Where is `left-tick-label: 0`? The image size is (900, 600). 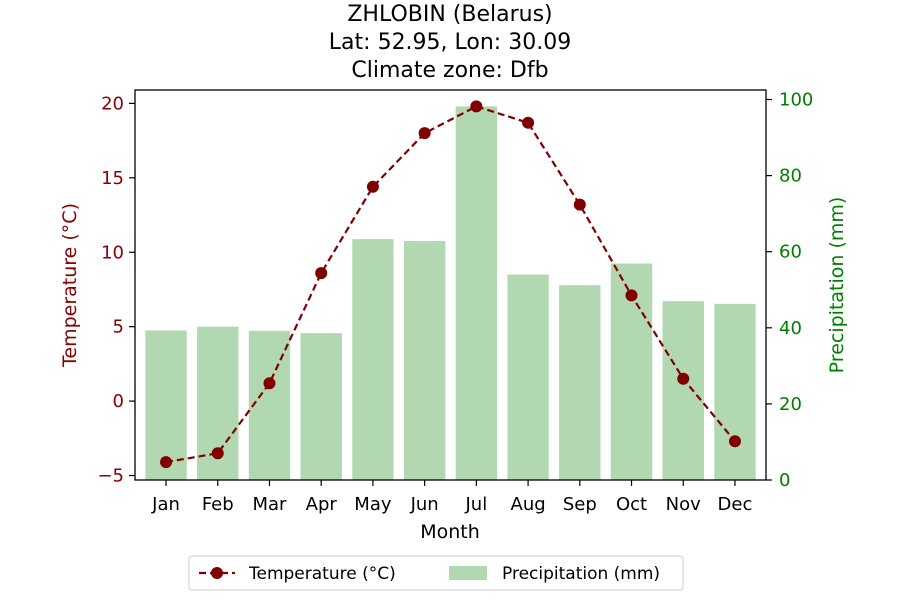
left-tick-label: 0 is located at coordinates (118, 401).